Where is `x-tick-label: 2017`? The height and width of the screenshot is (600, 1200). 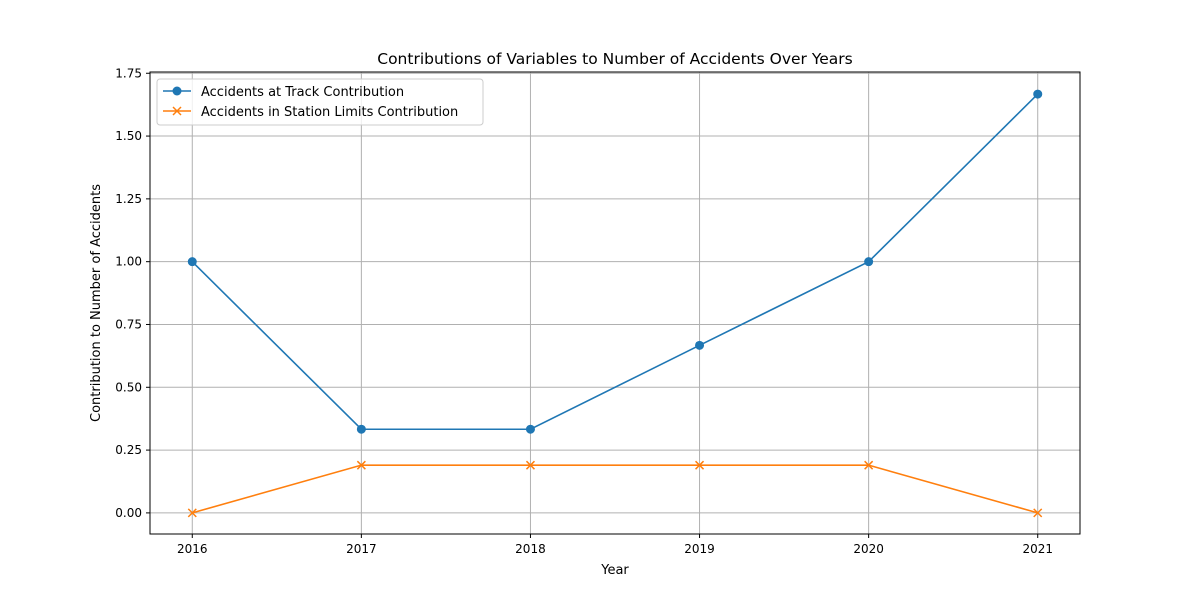 x-tick-label: 2017 is located at coordinates (361, 549).